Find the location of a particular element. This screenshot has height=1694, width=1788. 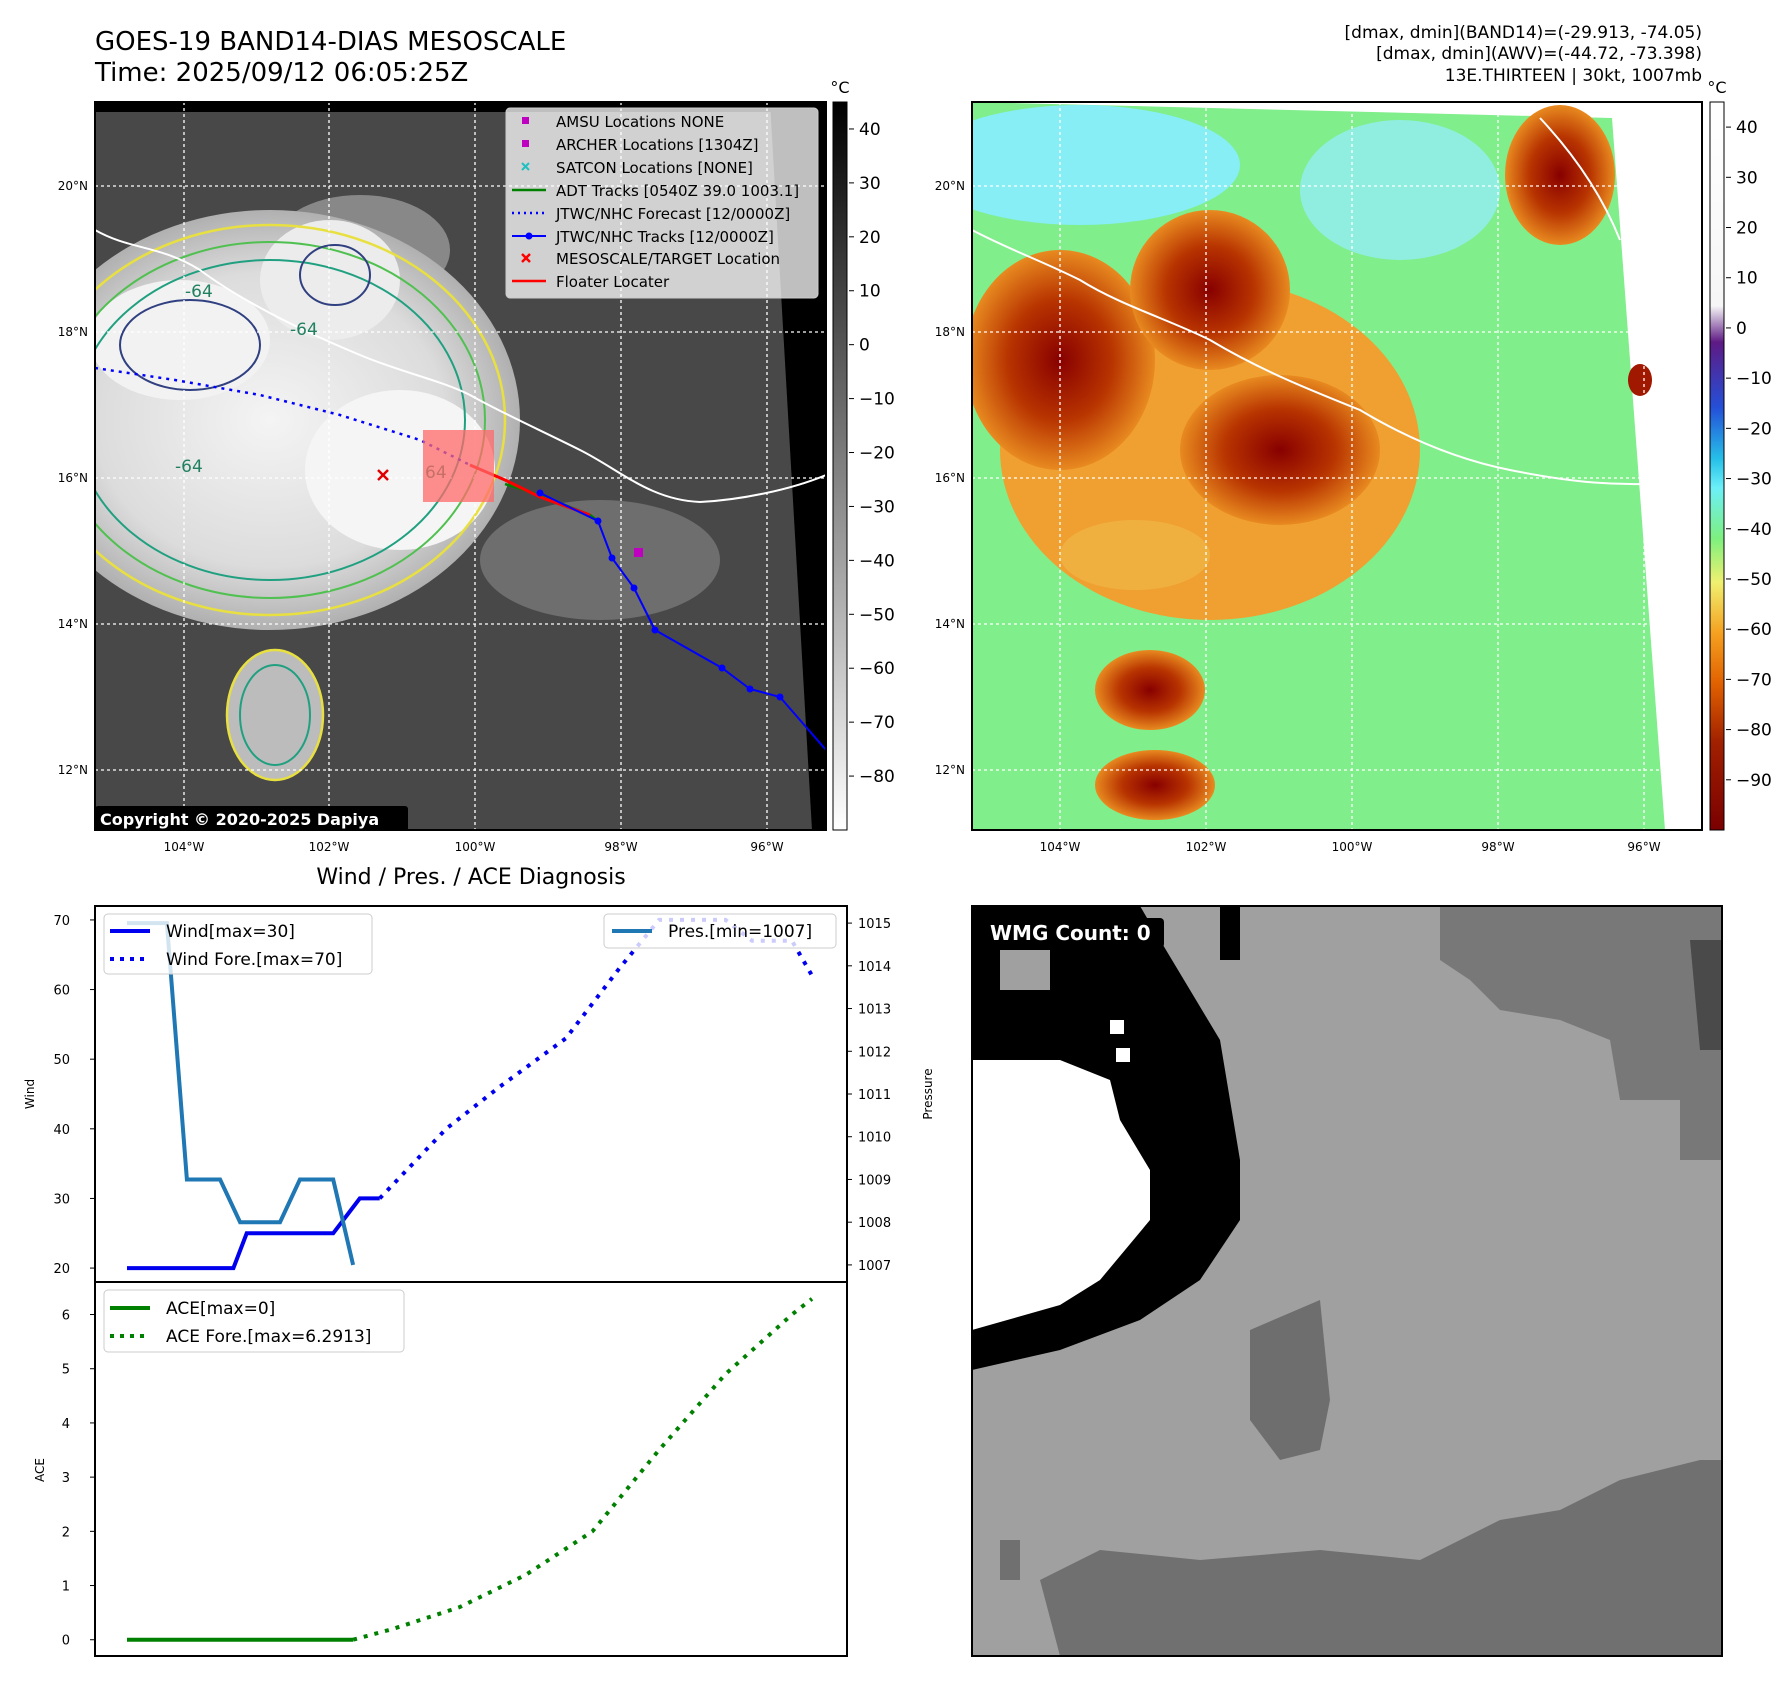

y-tick-label: 40 is located at coordinates (61, 1130).